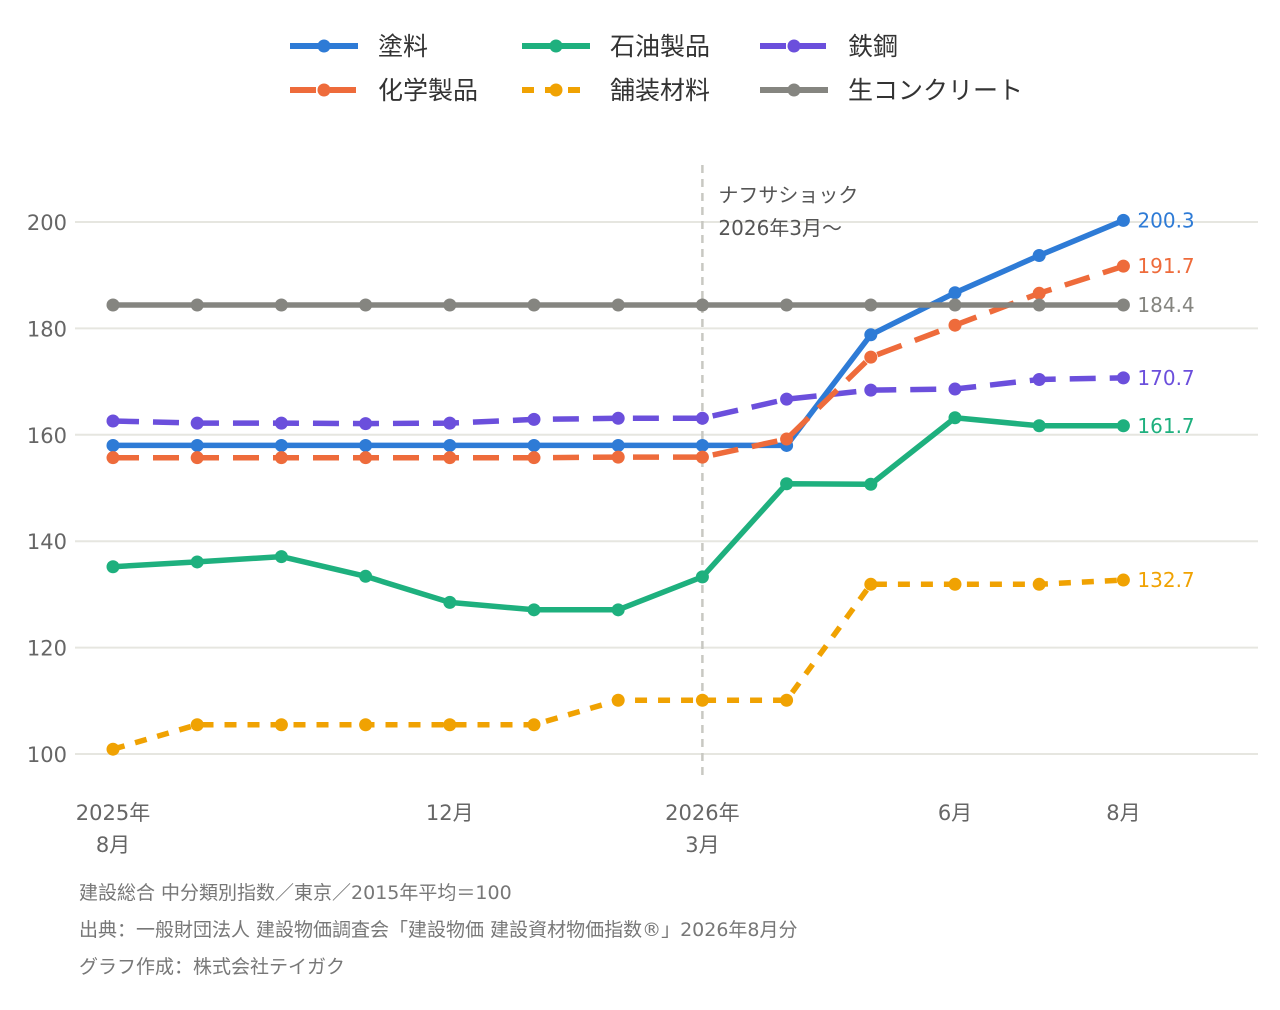 The image size is (1280, 1010). Describe the element at coordinates (829, 46) in the screenshot. I see `legend-item: 鉄鋼` at that location.